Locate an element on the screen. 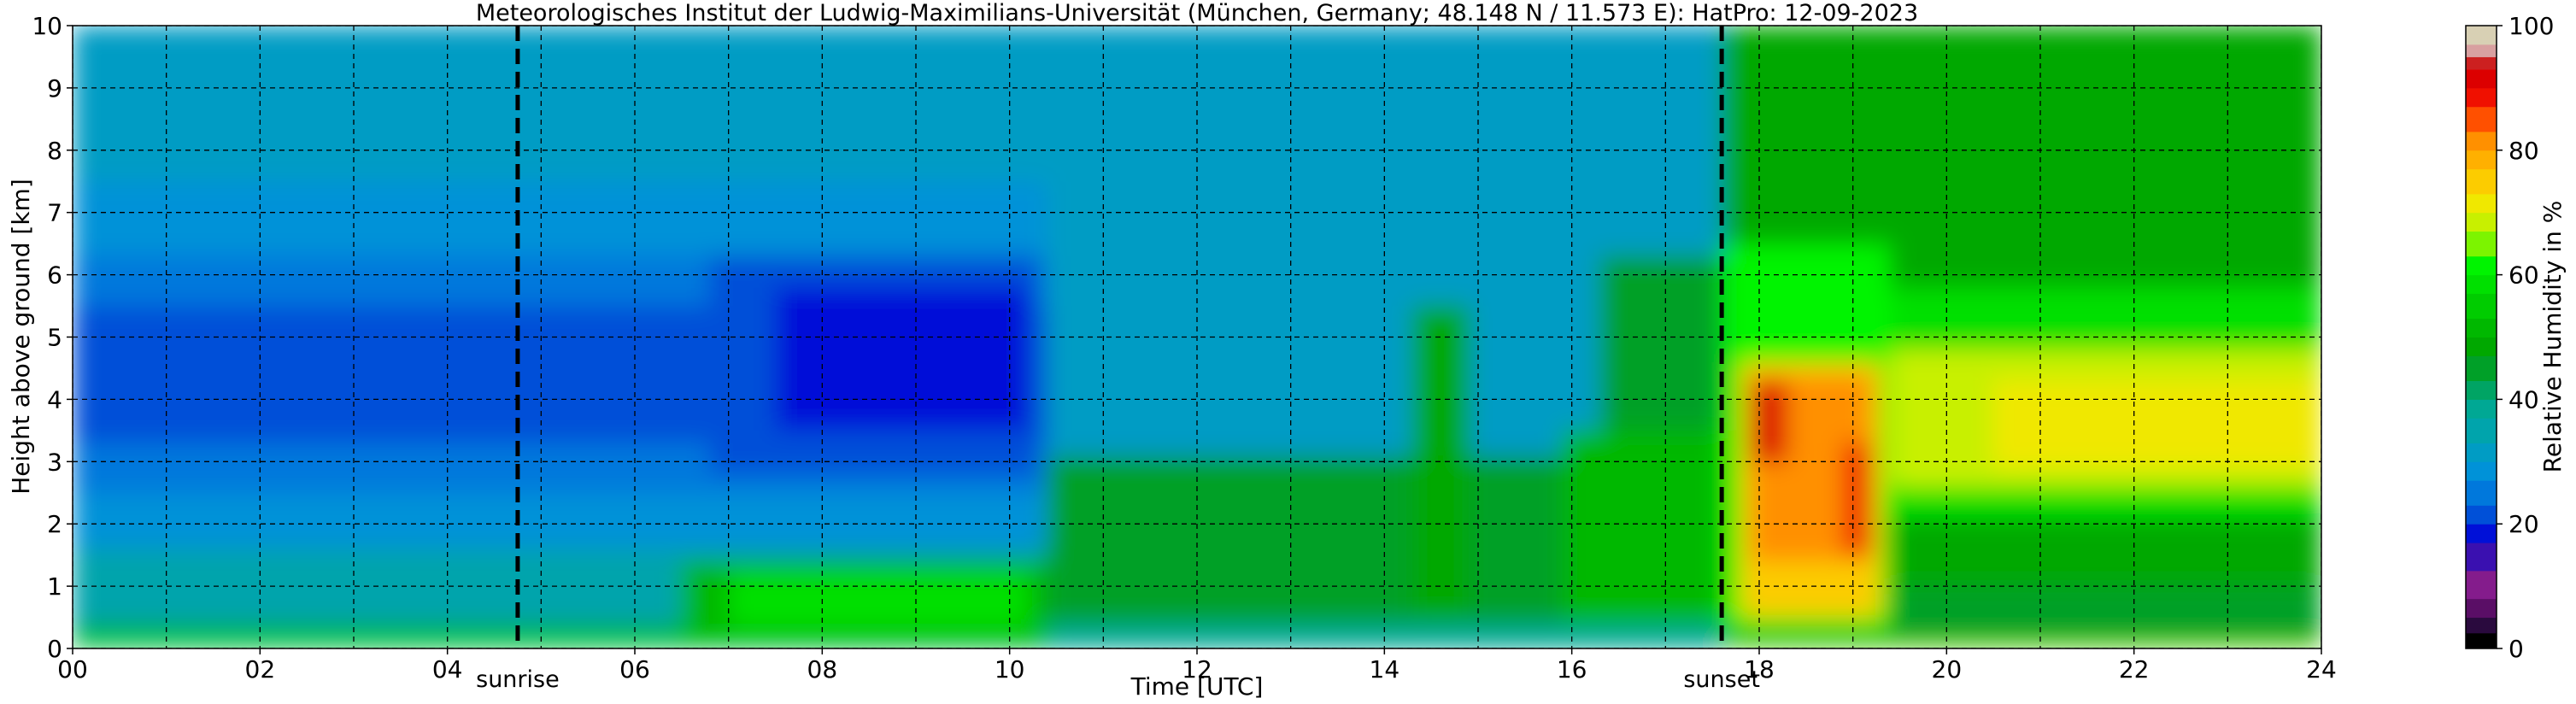 The image size is (2576, 704). x-tick-label: 00 is located at coordinates (72, 669).